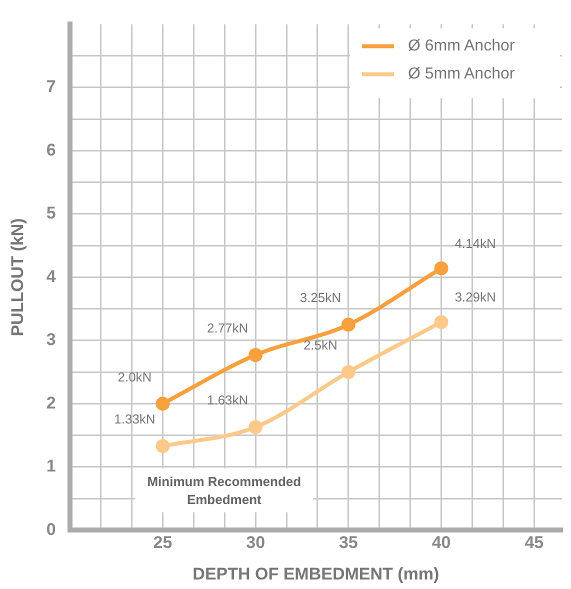 Image resolution: width=571 pixels, height=589 pixels. I want to click on y-tick-label: 0, so click(51, 529).